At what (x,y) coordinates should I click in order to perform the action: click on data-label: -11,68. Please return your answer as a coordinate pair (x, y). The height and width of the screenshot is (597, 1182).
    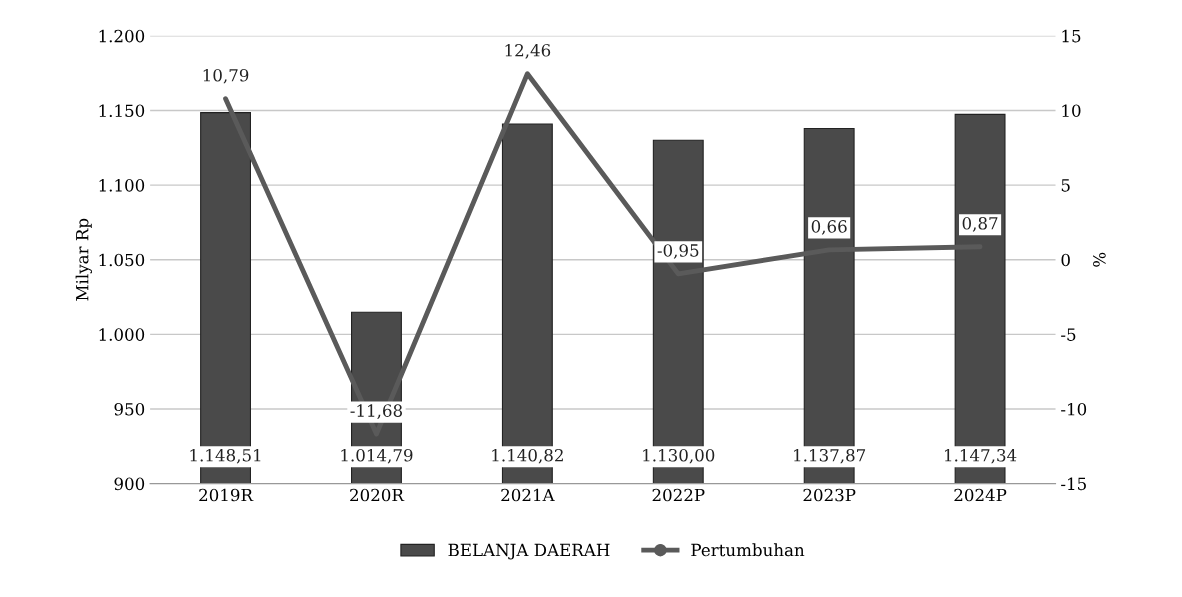
    Looking at the image, I should click on (376, 411).